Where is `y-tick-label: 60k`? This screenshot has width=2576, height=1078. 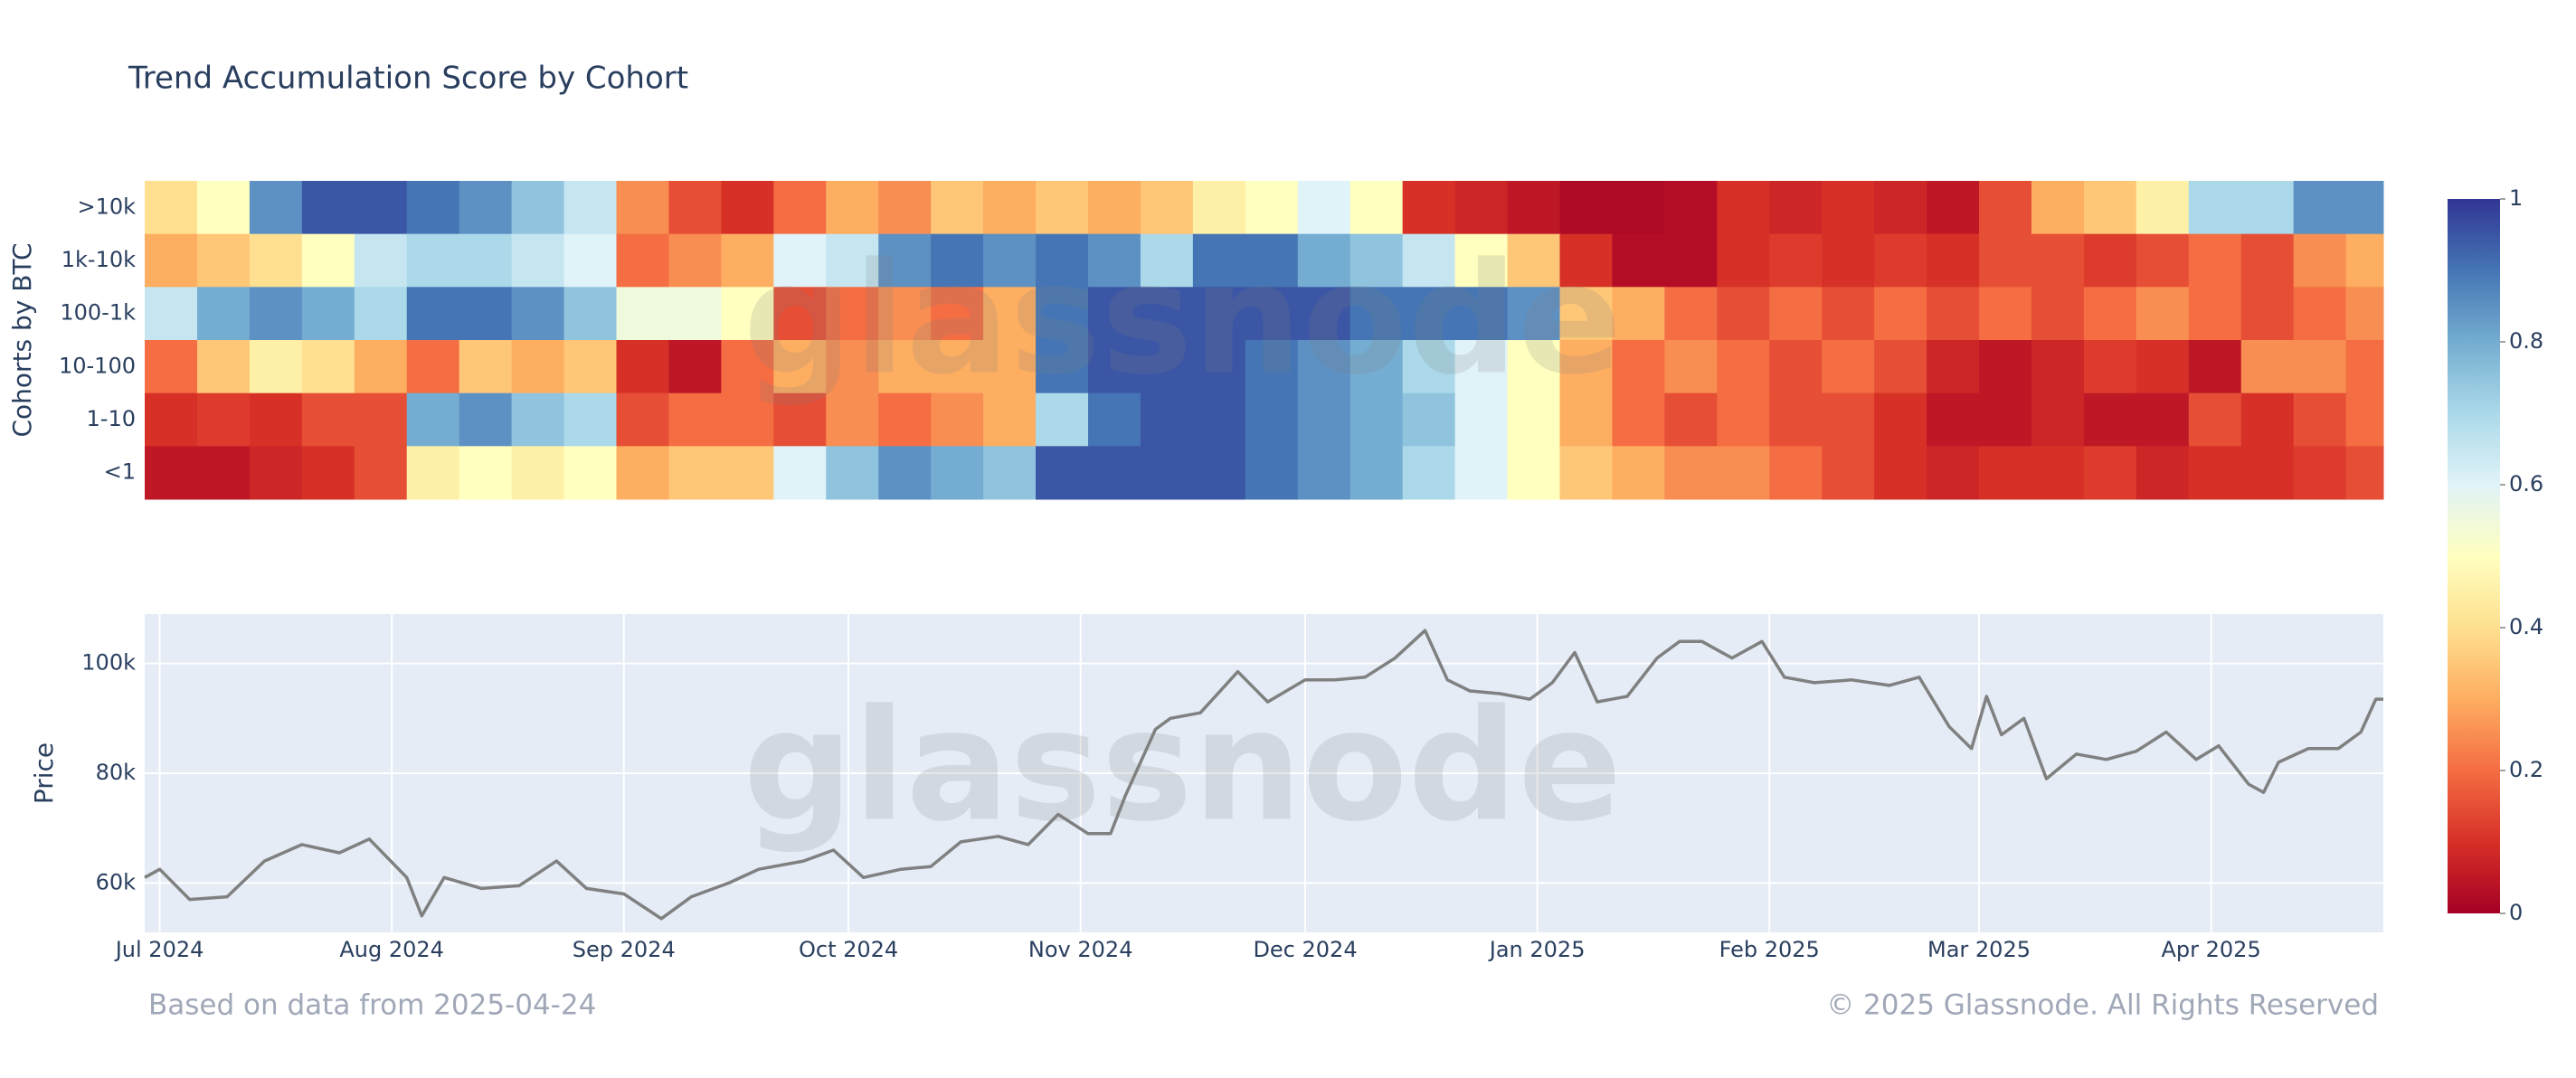 y-tick-label: 60k is located at coordinates (116, 881).